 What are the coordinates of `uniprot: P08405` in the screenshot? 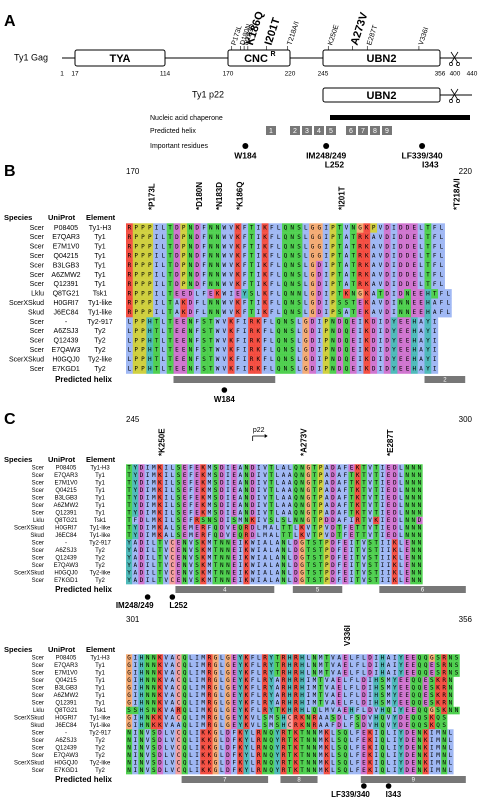 It's located at (66, 228).